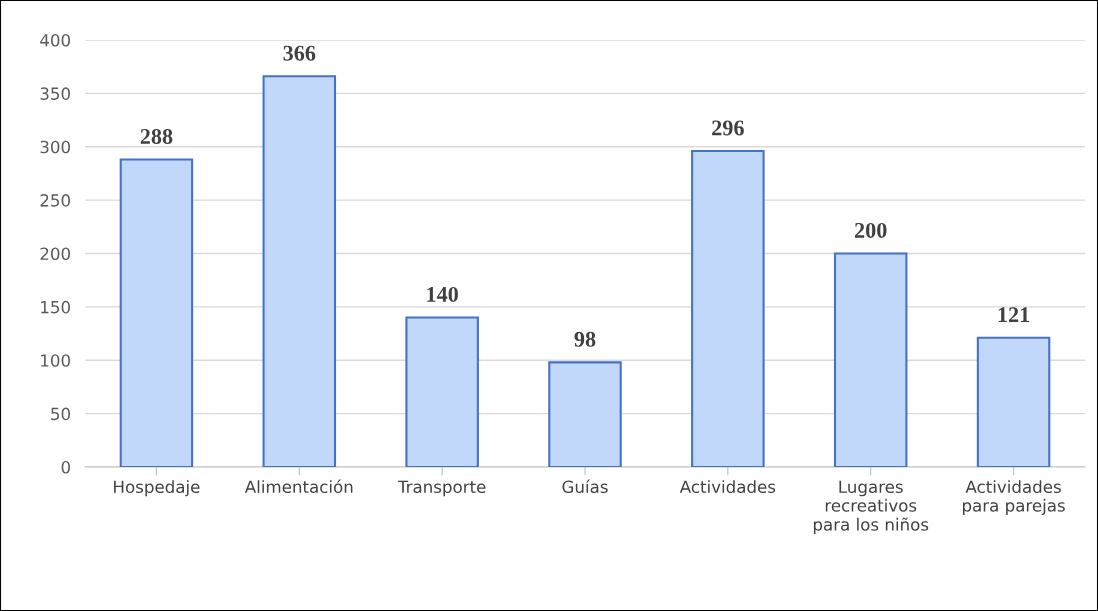  What do you see at coordinates (156, 136) in the screenshot?
I see `data-label: 288` at bounding box center [156, 136].